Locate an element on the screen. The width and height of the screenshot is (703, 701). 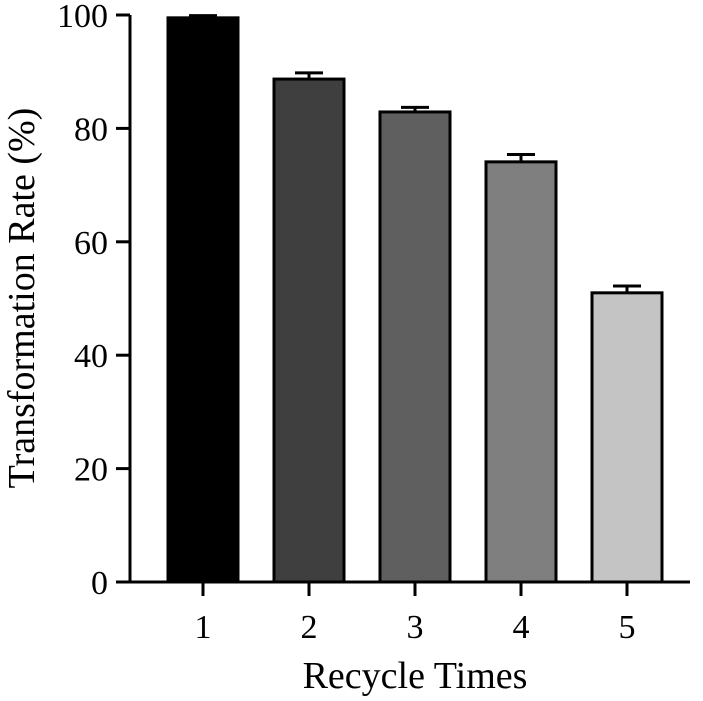
y-tick-label-80: 80 is located at coordinates (91, 129).